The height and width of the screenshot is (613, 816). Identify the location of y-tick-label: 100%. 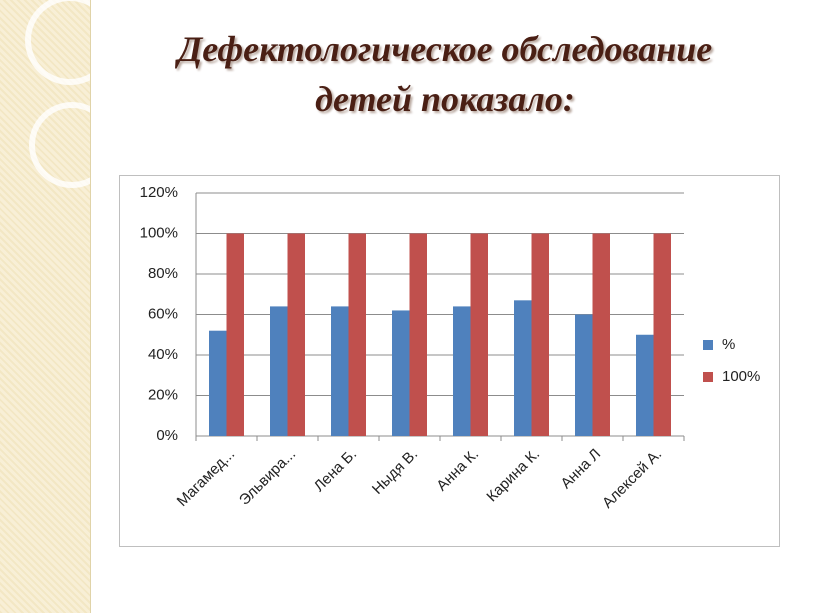
(159, 232).